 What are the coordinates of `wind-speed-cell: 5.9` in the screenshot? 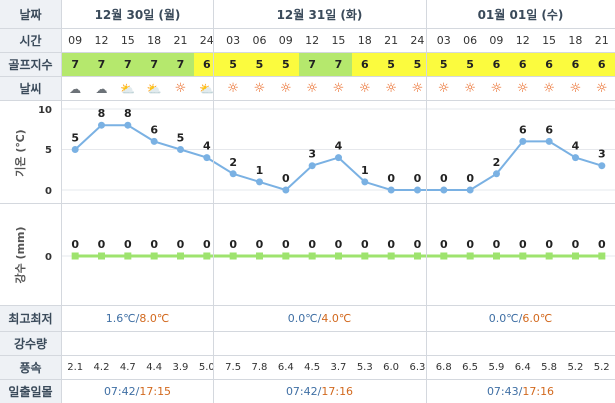 It's located at (496, 367).